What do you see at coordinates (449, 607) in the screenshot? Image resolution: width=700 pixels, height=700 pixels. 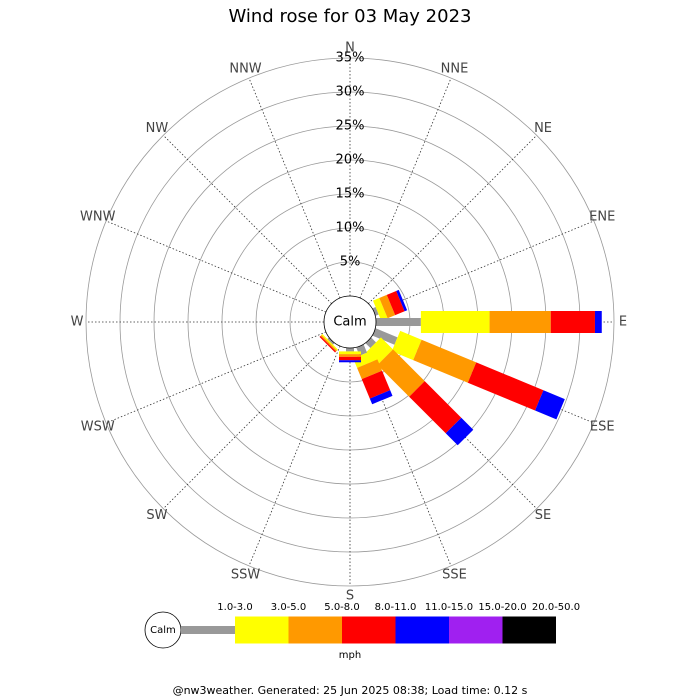 I see `legend-label: 11.0-15.0` at bounding box center [449, 607].